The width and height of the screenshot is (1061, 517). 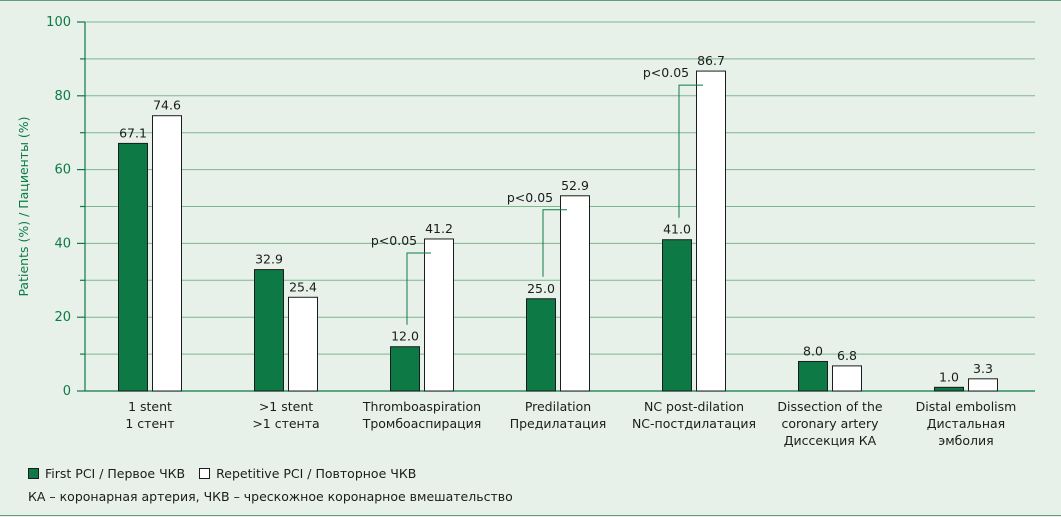 What do you see at coordinates (62, 96) in the screenshot?
I see `y-tick-label: 80` at bounding box center [62, 96].